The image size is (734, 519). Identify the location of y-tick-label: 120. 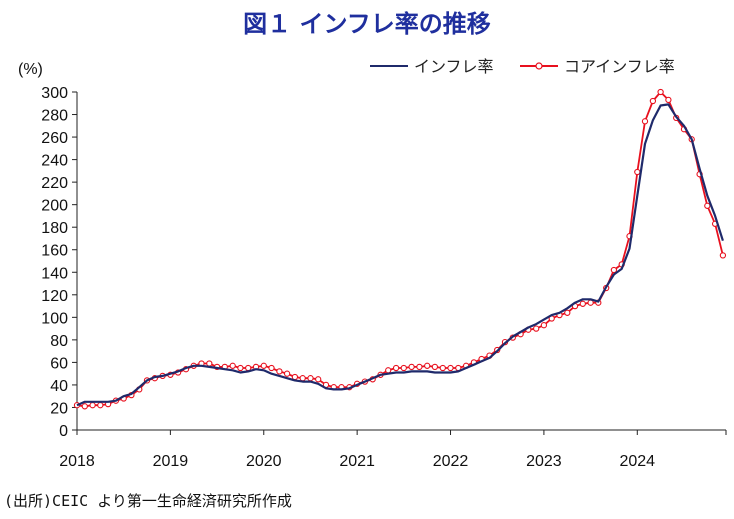
(54, 296).